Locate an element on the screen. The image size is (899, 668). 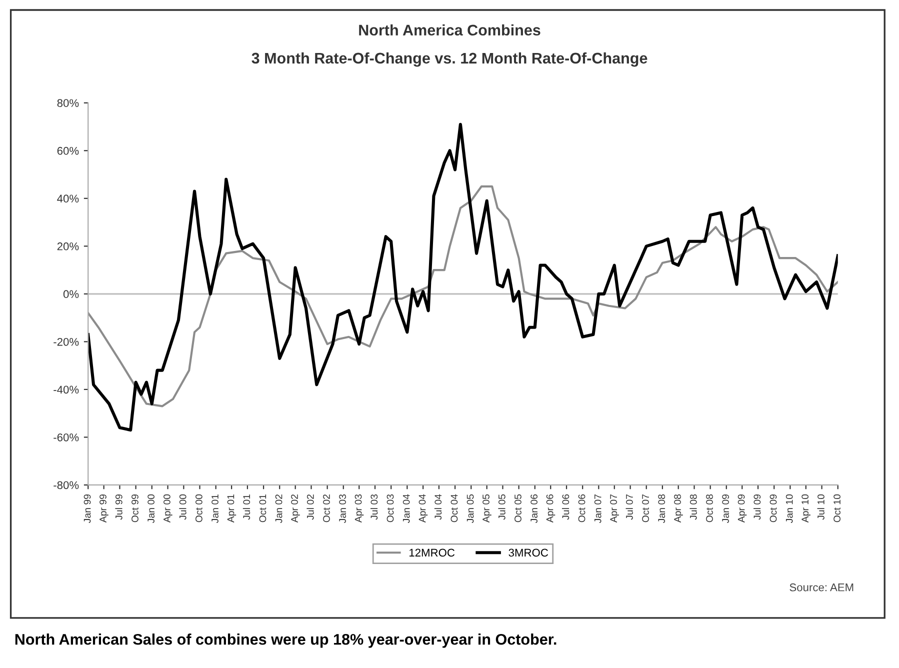
x-tick-label: Apr 09 is located at coordinates (742, 508).